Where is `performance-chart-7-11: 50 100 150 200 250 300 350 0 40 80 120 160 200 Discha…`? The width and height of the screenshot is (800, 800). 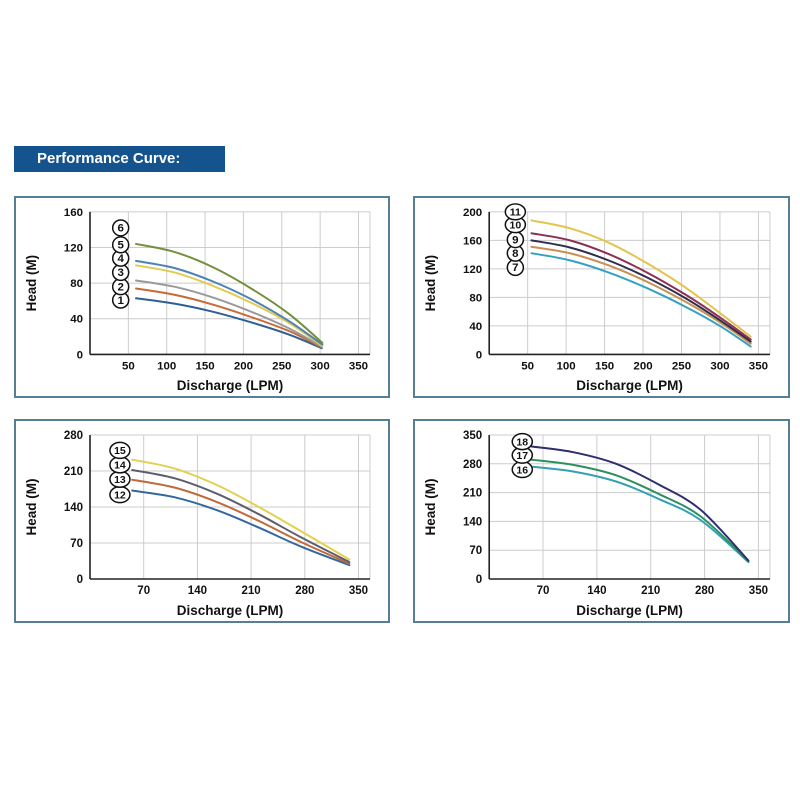 performance-chart-7-11: 50 100 150 200 250 300 350 0 40 80 120 160 200 Discha… is located at coordinates (597, 298).